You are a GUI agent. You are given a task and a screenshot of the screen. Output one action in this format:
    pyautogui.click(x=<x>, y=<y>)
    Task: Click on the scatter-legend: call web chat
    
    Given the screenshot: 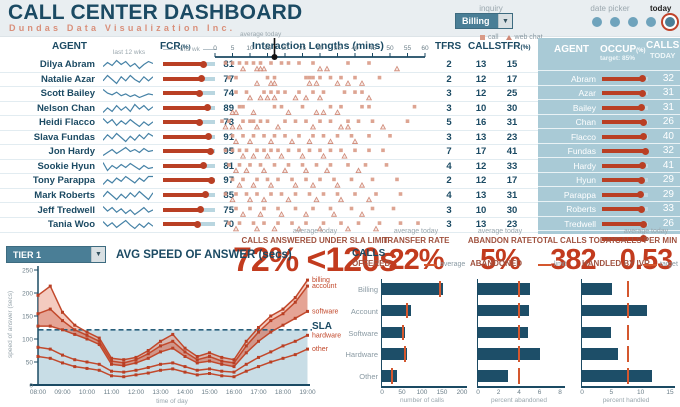 What is the action you would take?
    pyautogui.click(x=511, y=37)
    